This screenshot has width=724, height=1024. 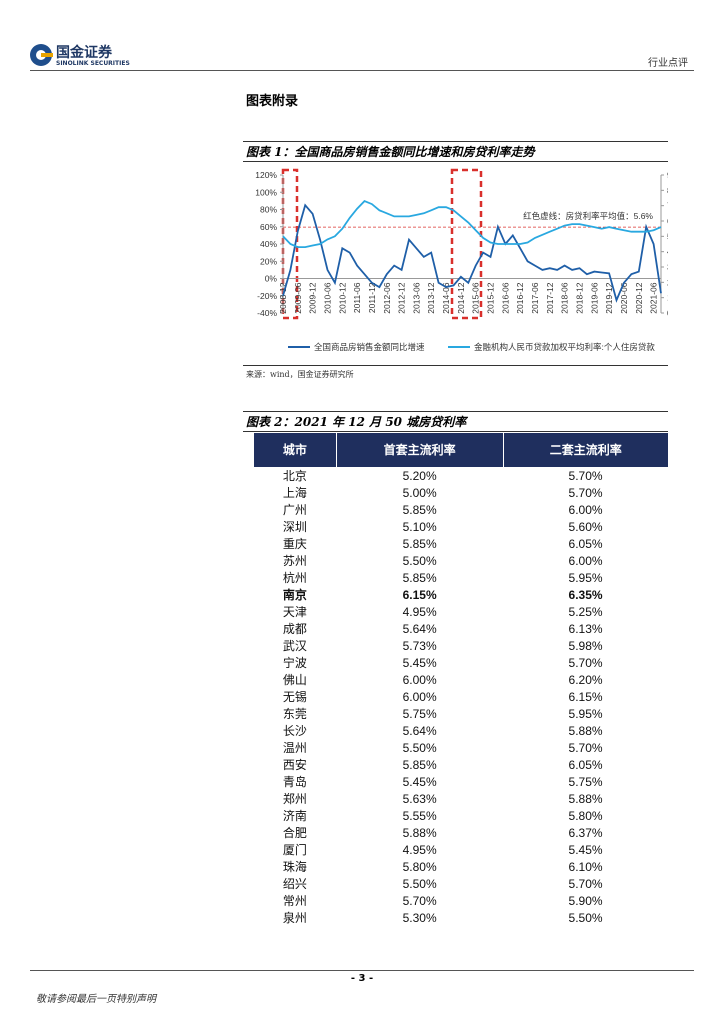 What do you see at coordinates (294, 901) in the screenshot?
I see `table-cell: 常州` at bounding box center [294, 901].